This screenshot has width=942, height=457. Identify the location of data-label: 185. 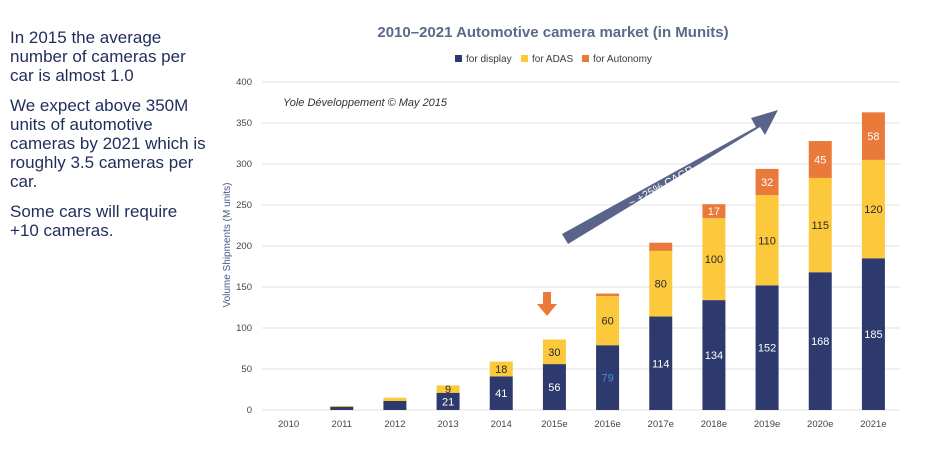
(873, 335).